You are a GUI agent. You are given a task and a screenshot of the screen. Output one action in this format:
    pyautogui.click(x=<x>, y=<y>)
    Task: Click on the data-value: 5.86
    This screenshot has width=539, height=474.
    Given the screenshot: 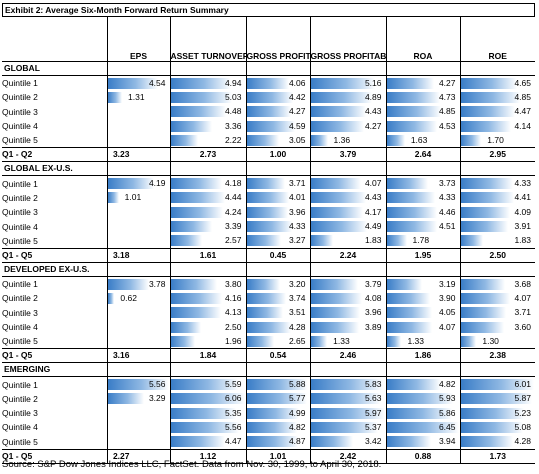 What is the action you would take?
    pyautogui.click(x=447, y=412)
    